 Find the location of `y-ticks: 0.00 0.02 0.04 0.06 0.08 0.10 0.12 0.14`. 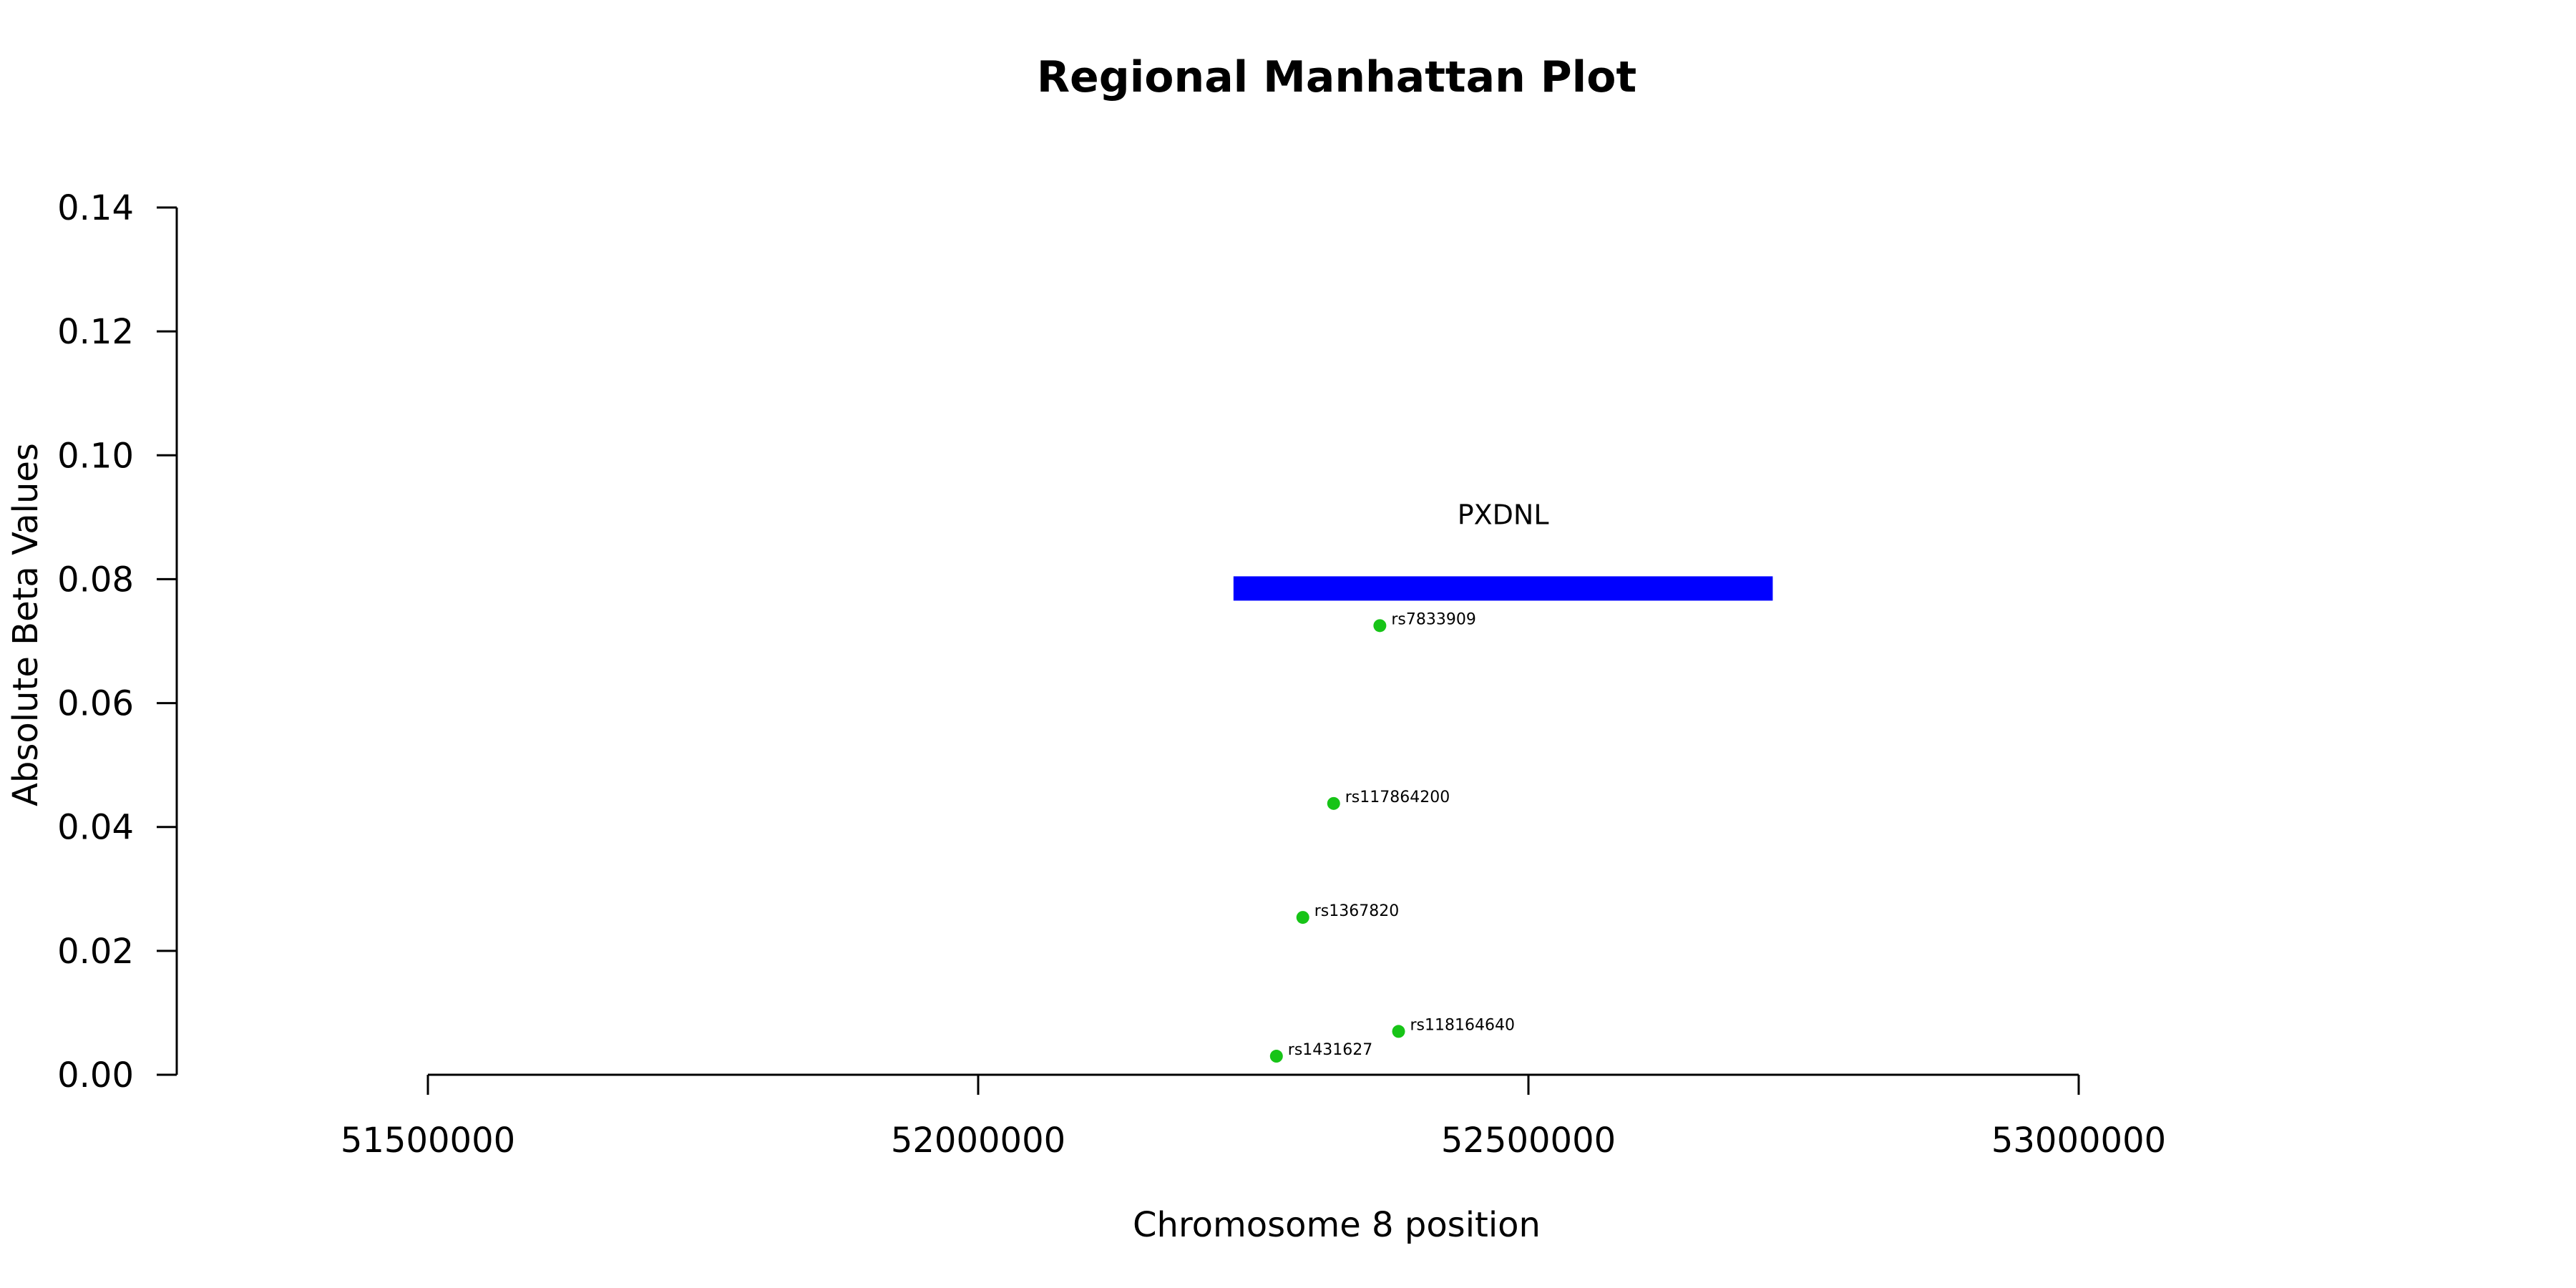

y-ticks: 0.00 0.02 0.04 0.06 0.08 0.10 0.12 0.14 is located at coordinates (117, 642).